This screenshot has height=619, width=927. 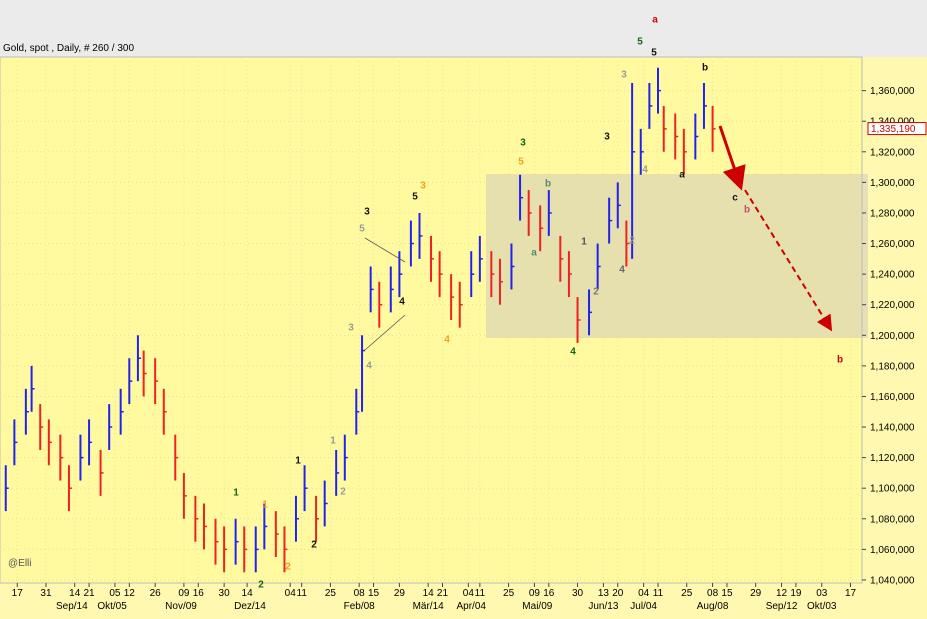 What do you see at coordinates (181, 606) in the screenshot?
I see `month-label: Nov/09` at bounding box center [181, 606].